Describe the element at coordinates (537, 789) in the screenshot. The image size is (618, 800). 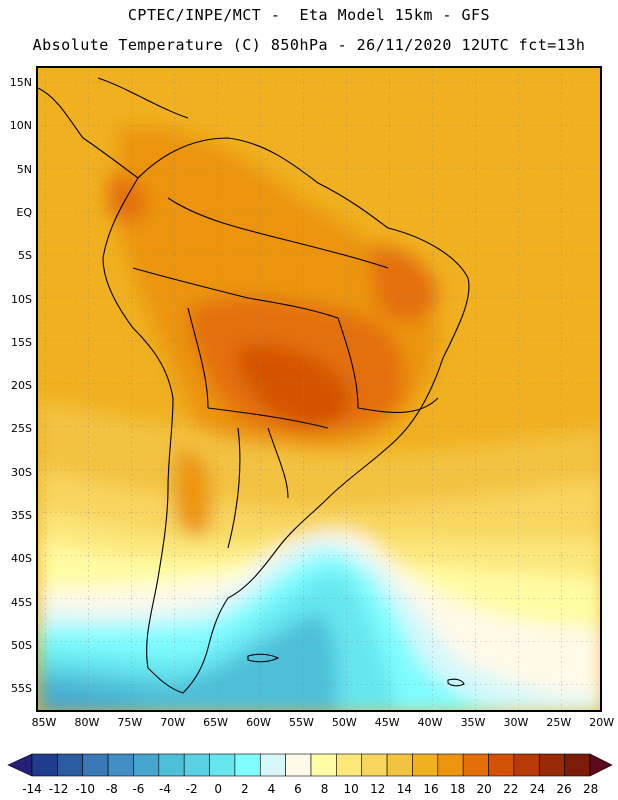
I see `colorbar-label: 24` at that location.